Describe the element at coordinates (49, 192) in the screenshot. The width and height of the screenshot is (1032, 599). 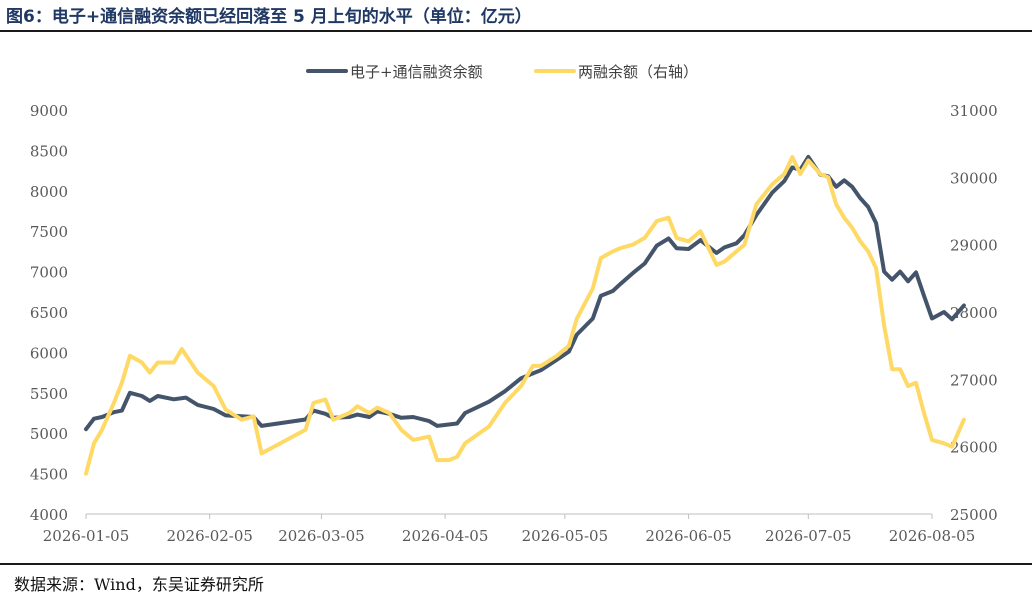
I see `left-tick-label: 8000` at that location.